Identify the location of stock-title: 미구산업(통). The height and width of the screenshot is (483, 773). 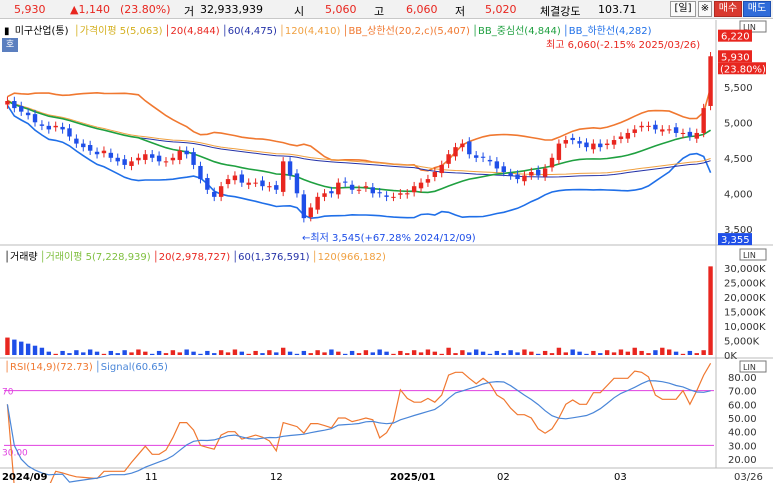
(41, 31).